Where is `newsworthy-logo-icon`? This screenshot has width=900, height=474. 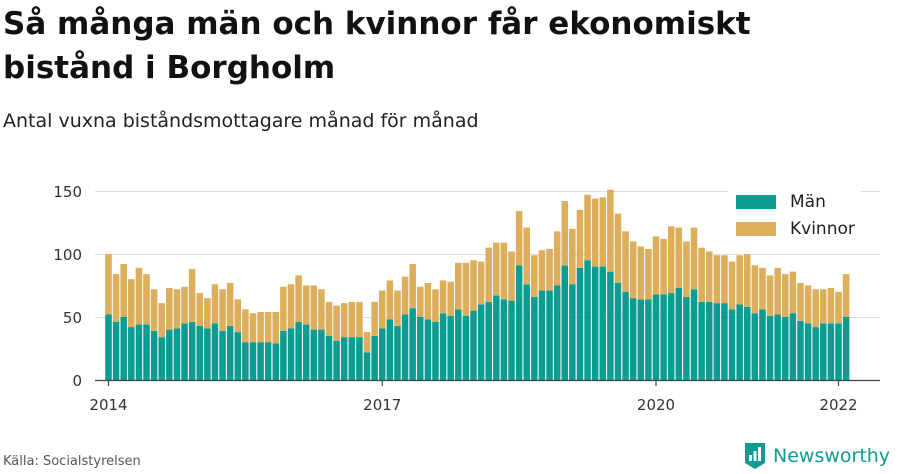
newsworthy-logo-icon is located at coordinates (755, 456).